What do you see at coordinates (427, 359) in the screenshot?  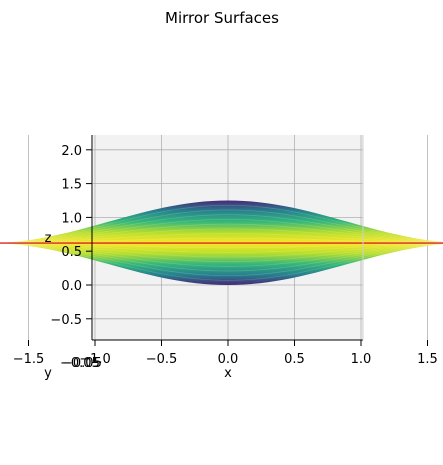 I see `x-tick-label-6: 1.5` at bounding box center [427, 359].